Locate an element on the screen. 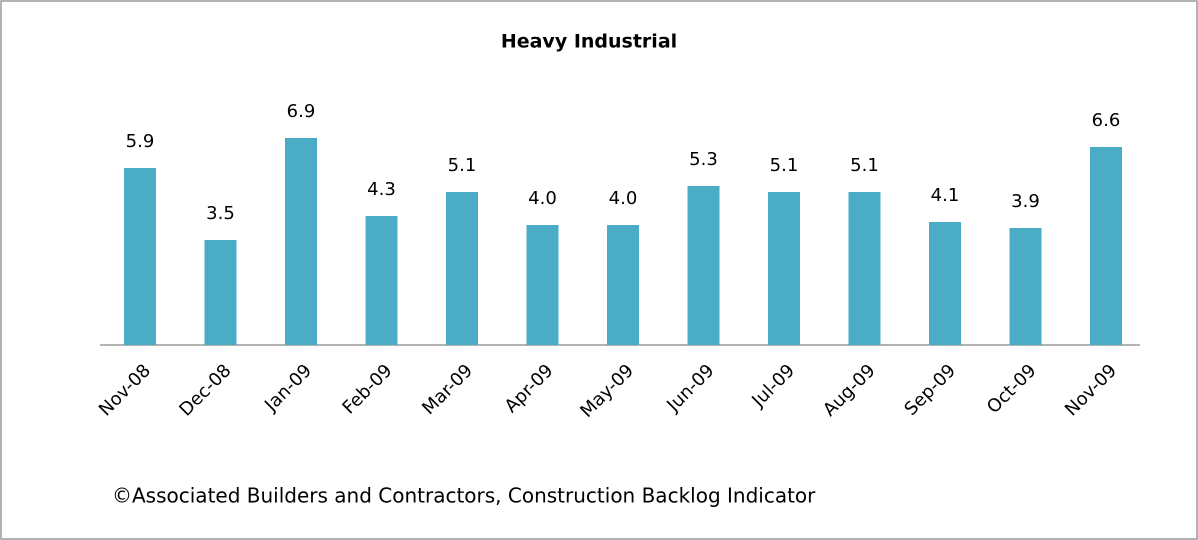 The height and width of the screenshot is (540, 1198). value-label: 5.3 is located at coordinates (703, 159).